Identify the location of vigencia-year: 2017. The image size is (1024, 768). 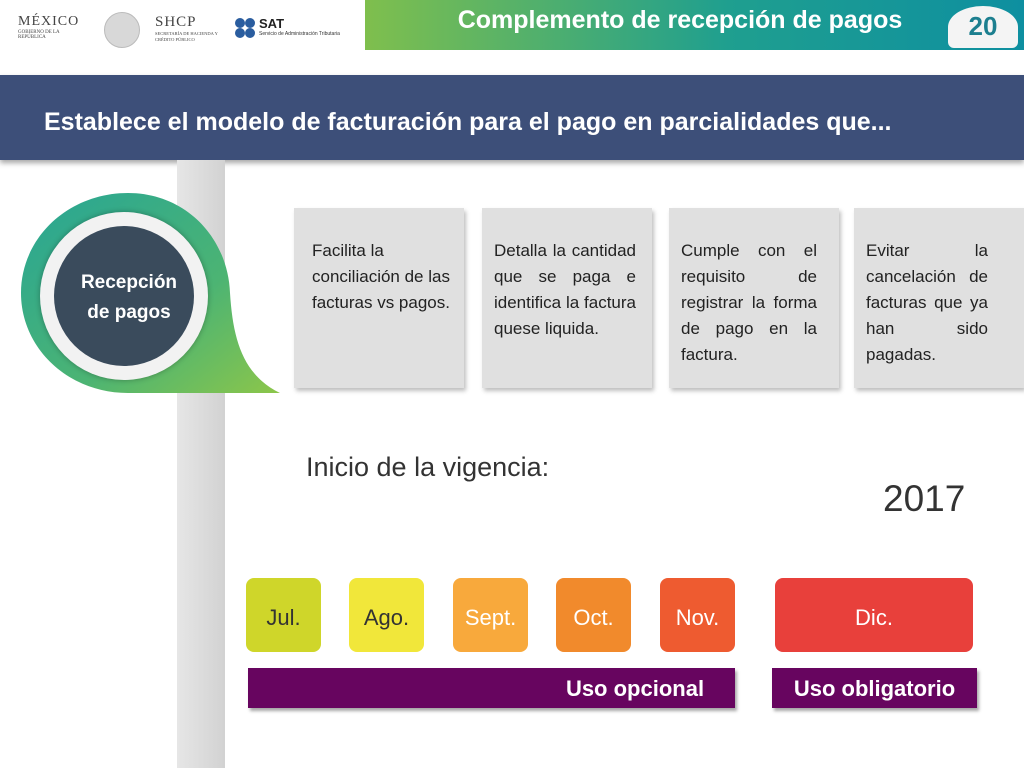
(924, 498).